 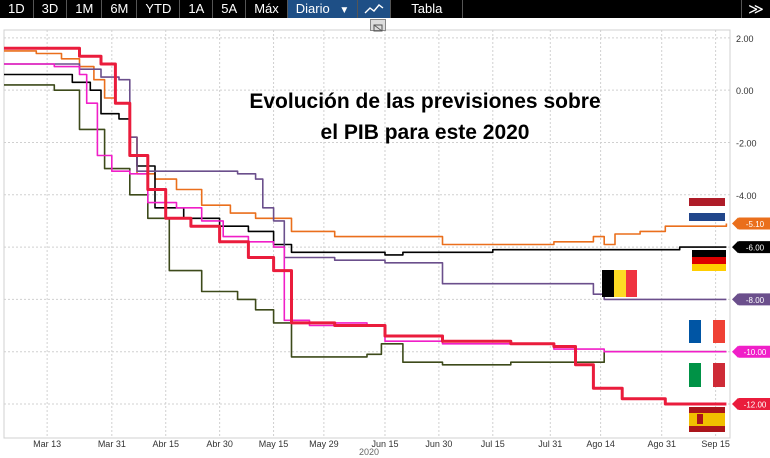 What do you see at coordinates (424, 101) in the screenshot?
I see `chart-title-line-1: Evolución de las previsiones sobre` at bounding box center [424, 101].